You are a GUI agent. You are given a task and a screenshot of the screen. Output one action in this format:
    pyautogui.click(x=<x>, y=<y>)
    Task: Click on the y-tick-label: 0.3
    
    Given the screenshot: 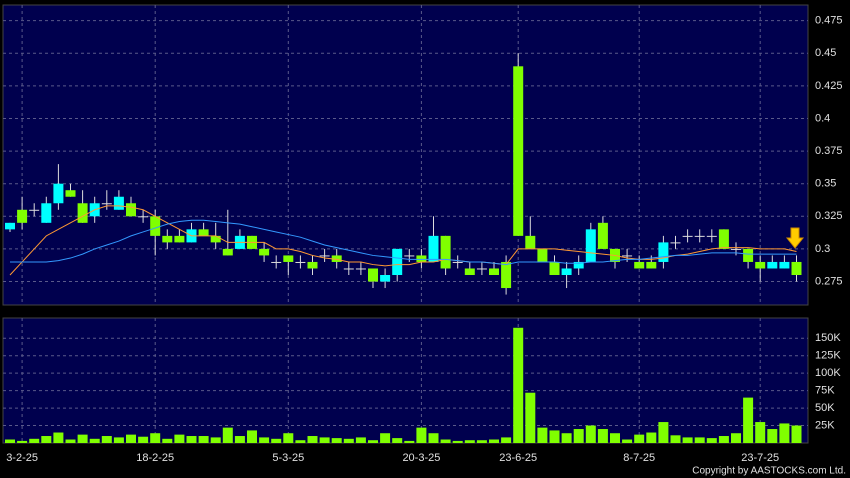 What is the action you would take?
    pyautogui.click(x=822, y=249)
    